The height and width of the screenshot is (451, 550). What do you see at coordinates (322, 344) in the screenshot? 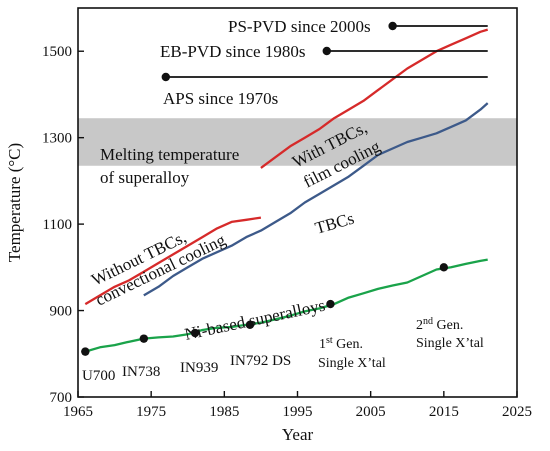
I see `alloy-1st-num: 1` at bounding box center [322, 344].